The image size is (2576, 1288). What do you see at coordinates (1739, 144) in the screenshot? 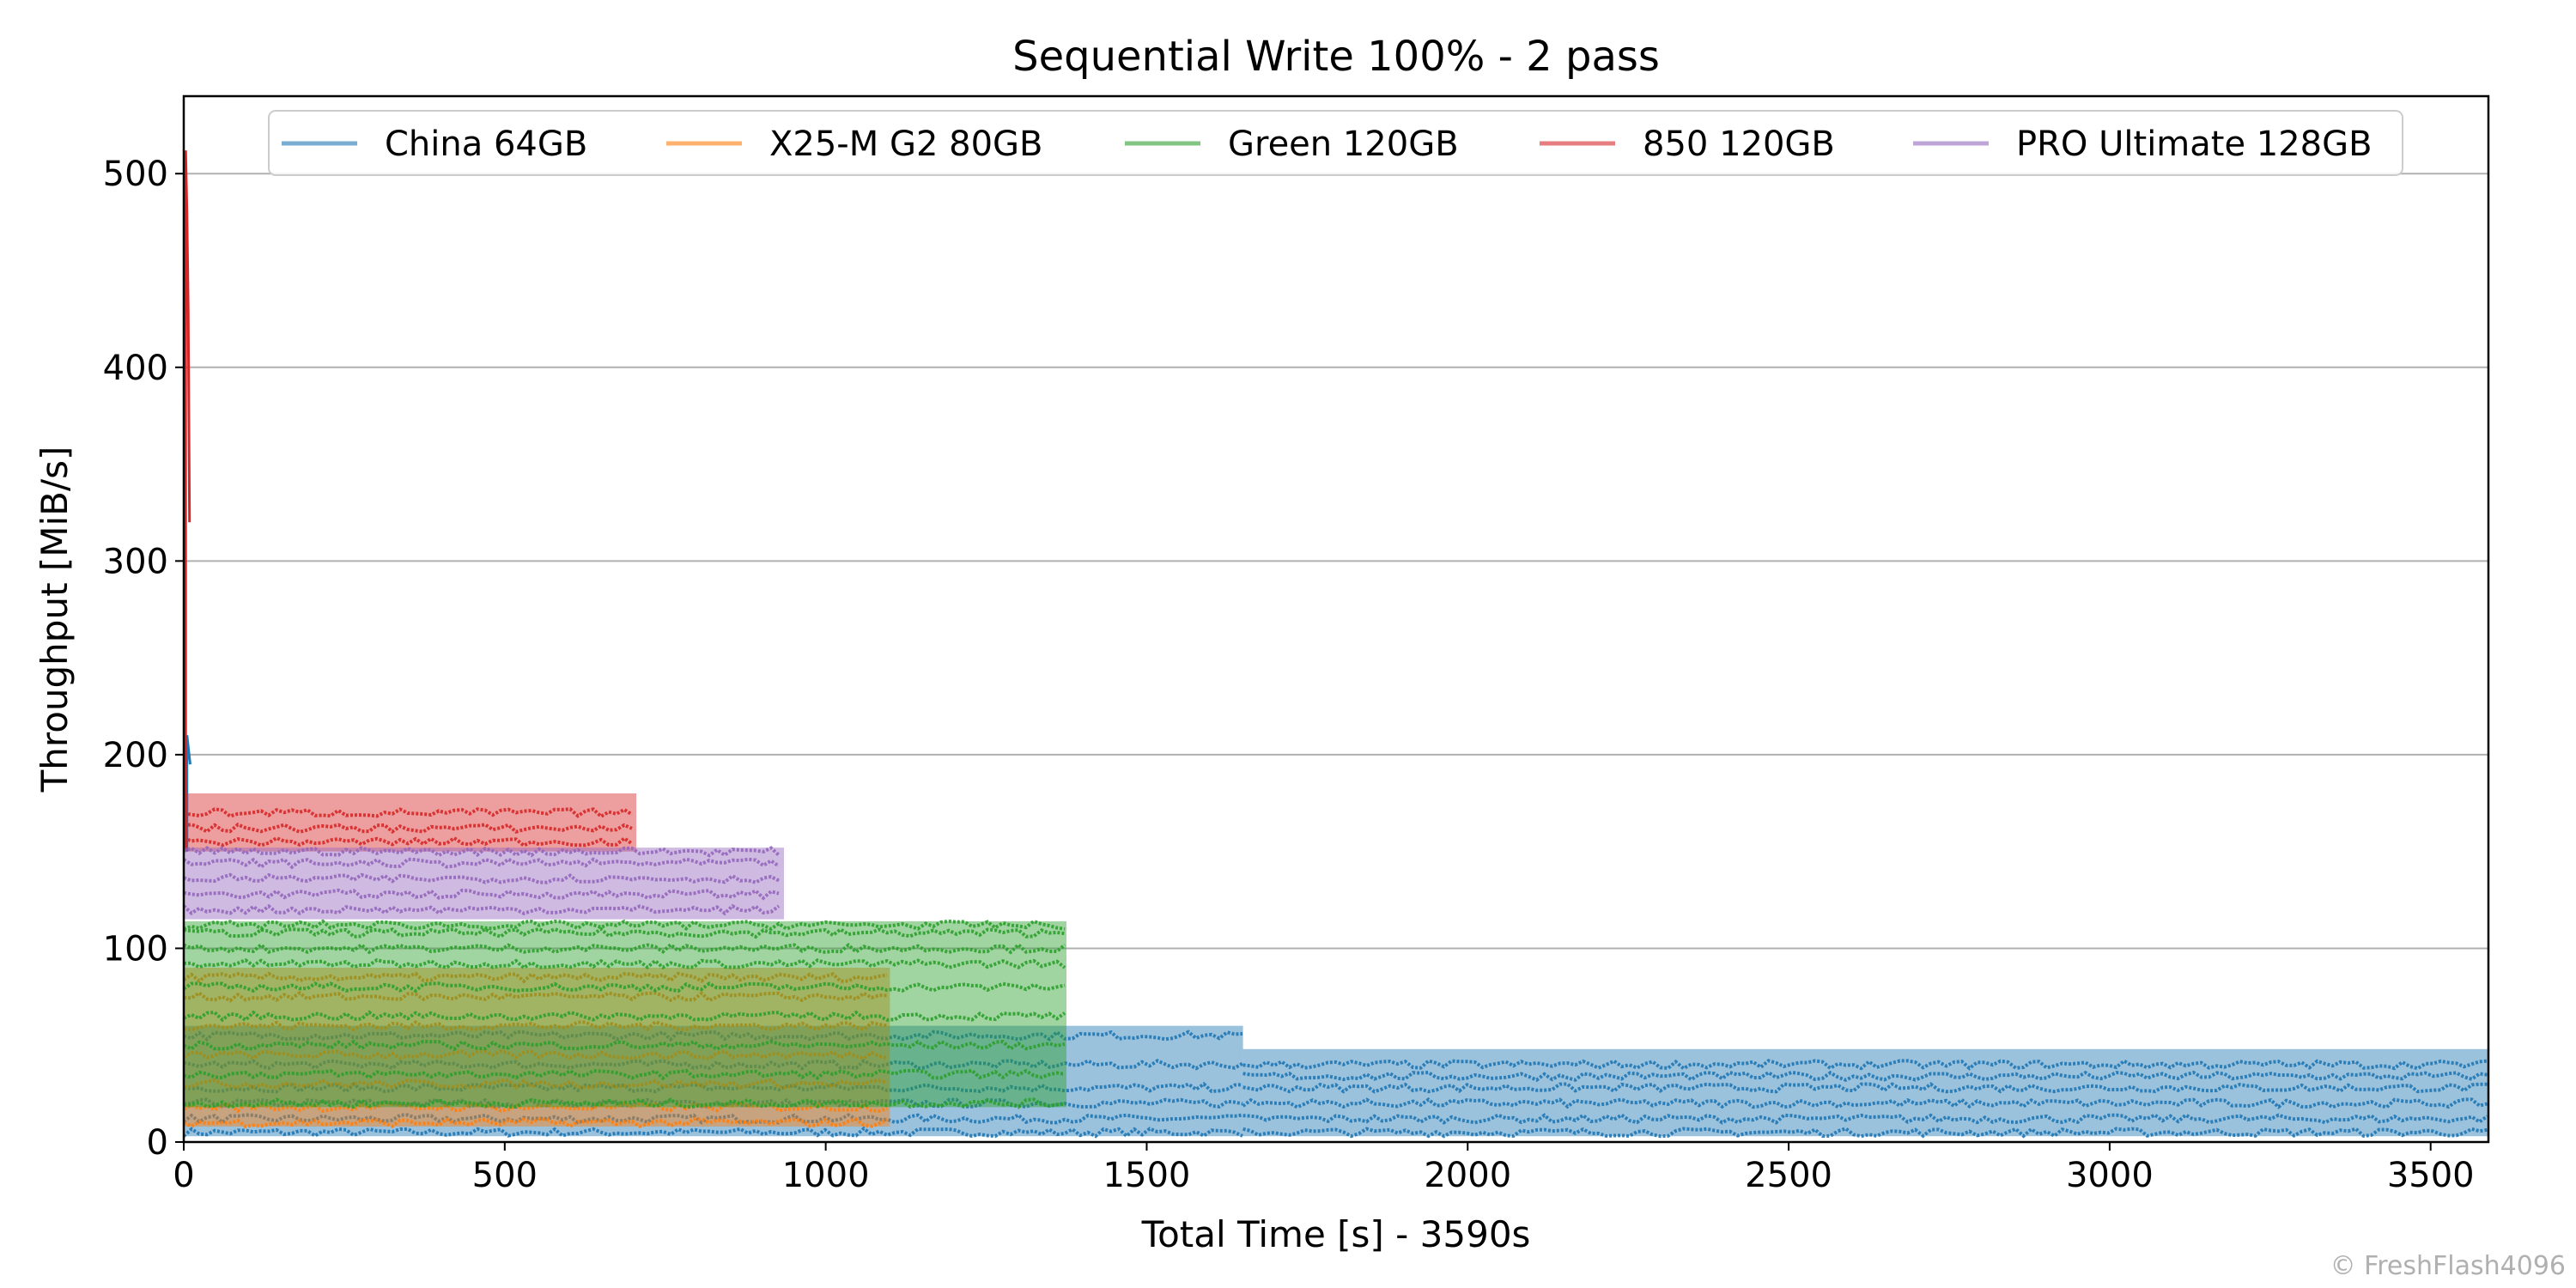
I see `legend-label-850-120gb: 850 120GB` at bounding box center [1739, 144].